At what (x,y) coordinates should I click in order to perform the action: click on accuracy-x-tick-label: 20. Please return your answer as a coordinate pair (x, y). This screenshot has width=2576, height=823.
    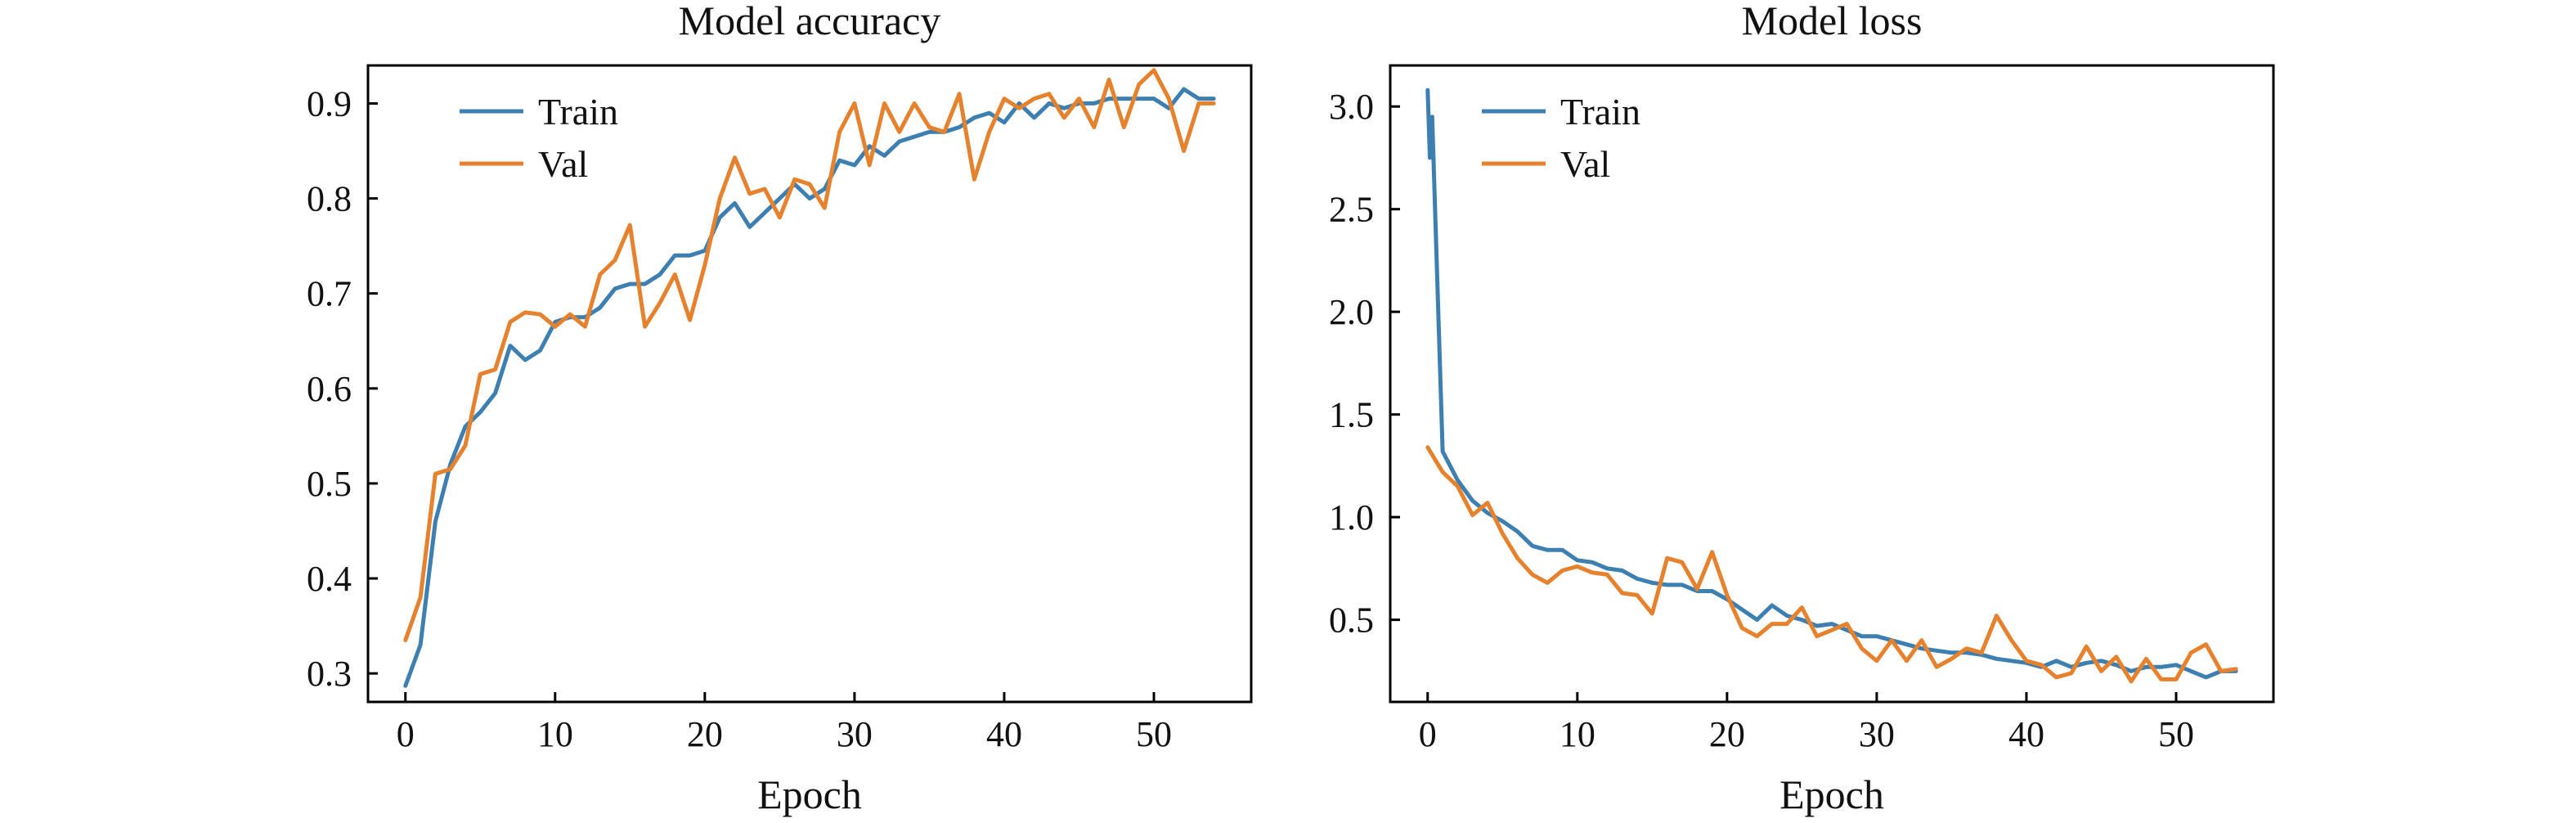
    Looking at the image, I should click on (705, 734).